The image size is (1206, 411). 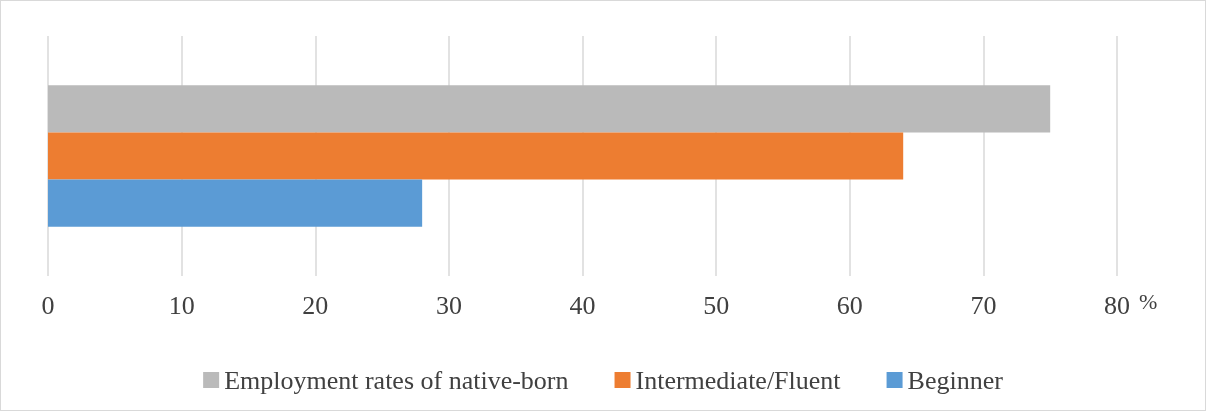 What do you see at coordinates (849, 305) in the screenshot?
I see `x-tick-label: 60` at bounding box center [849, 305].